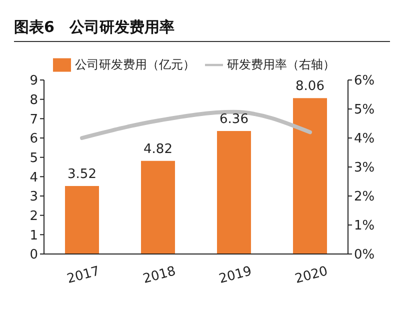 This screenshot has height=326, width=404. Describe the element at coordinates (158, 149) in the screenshot. I see `data-label: 4.82` at that location.